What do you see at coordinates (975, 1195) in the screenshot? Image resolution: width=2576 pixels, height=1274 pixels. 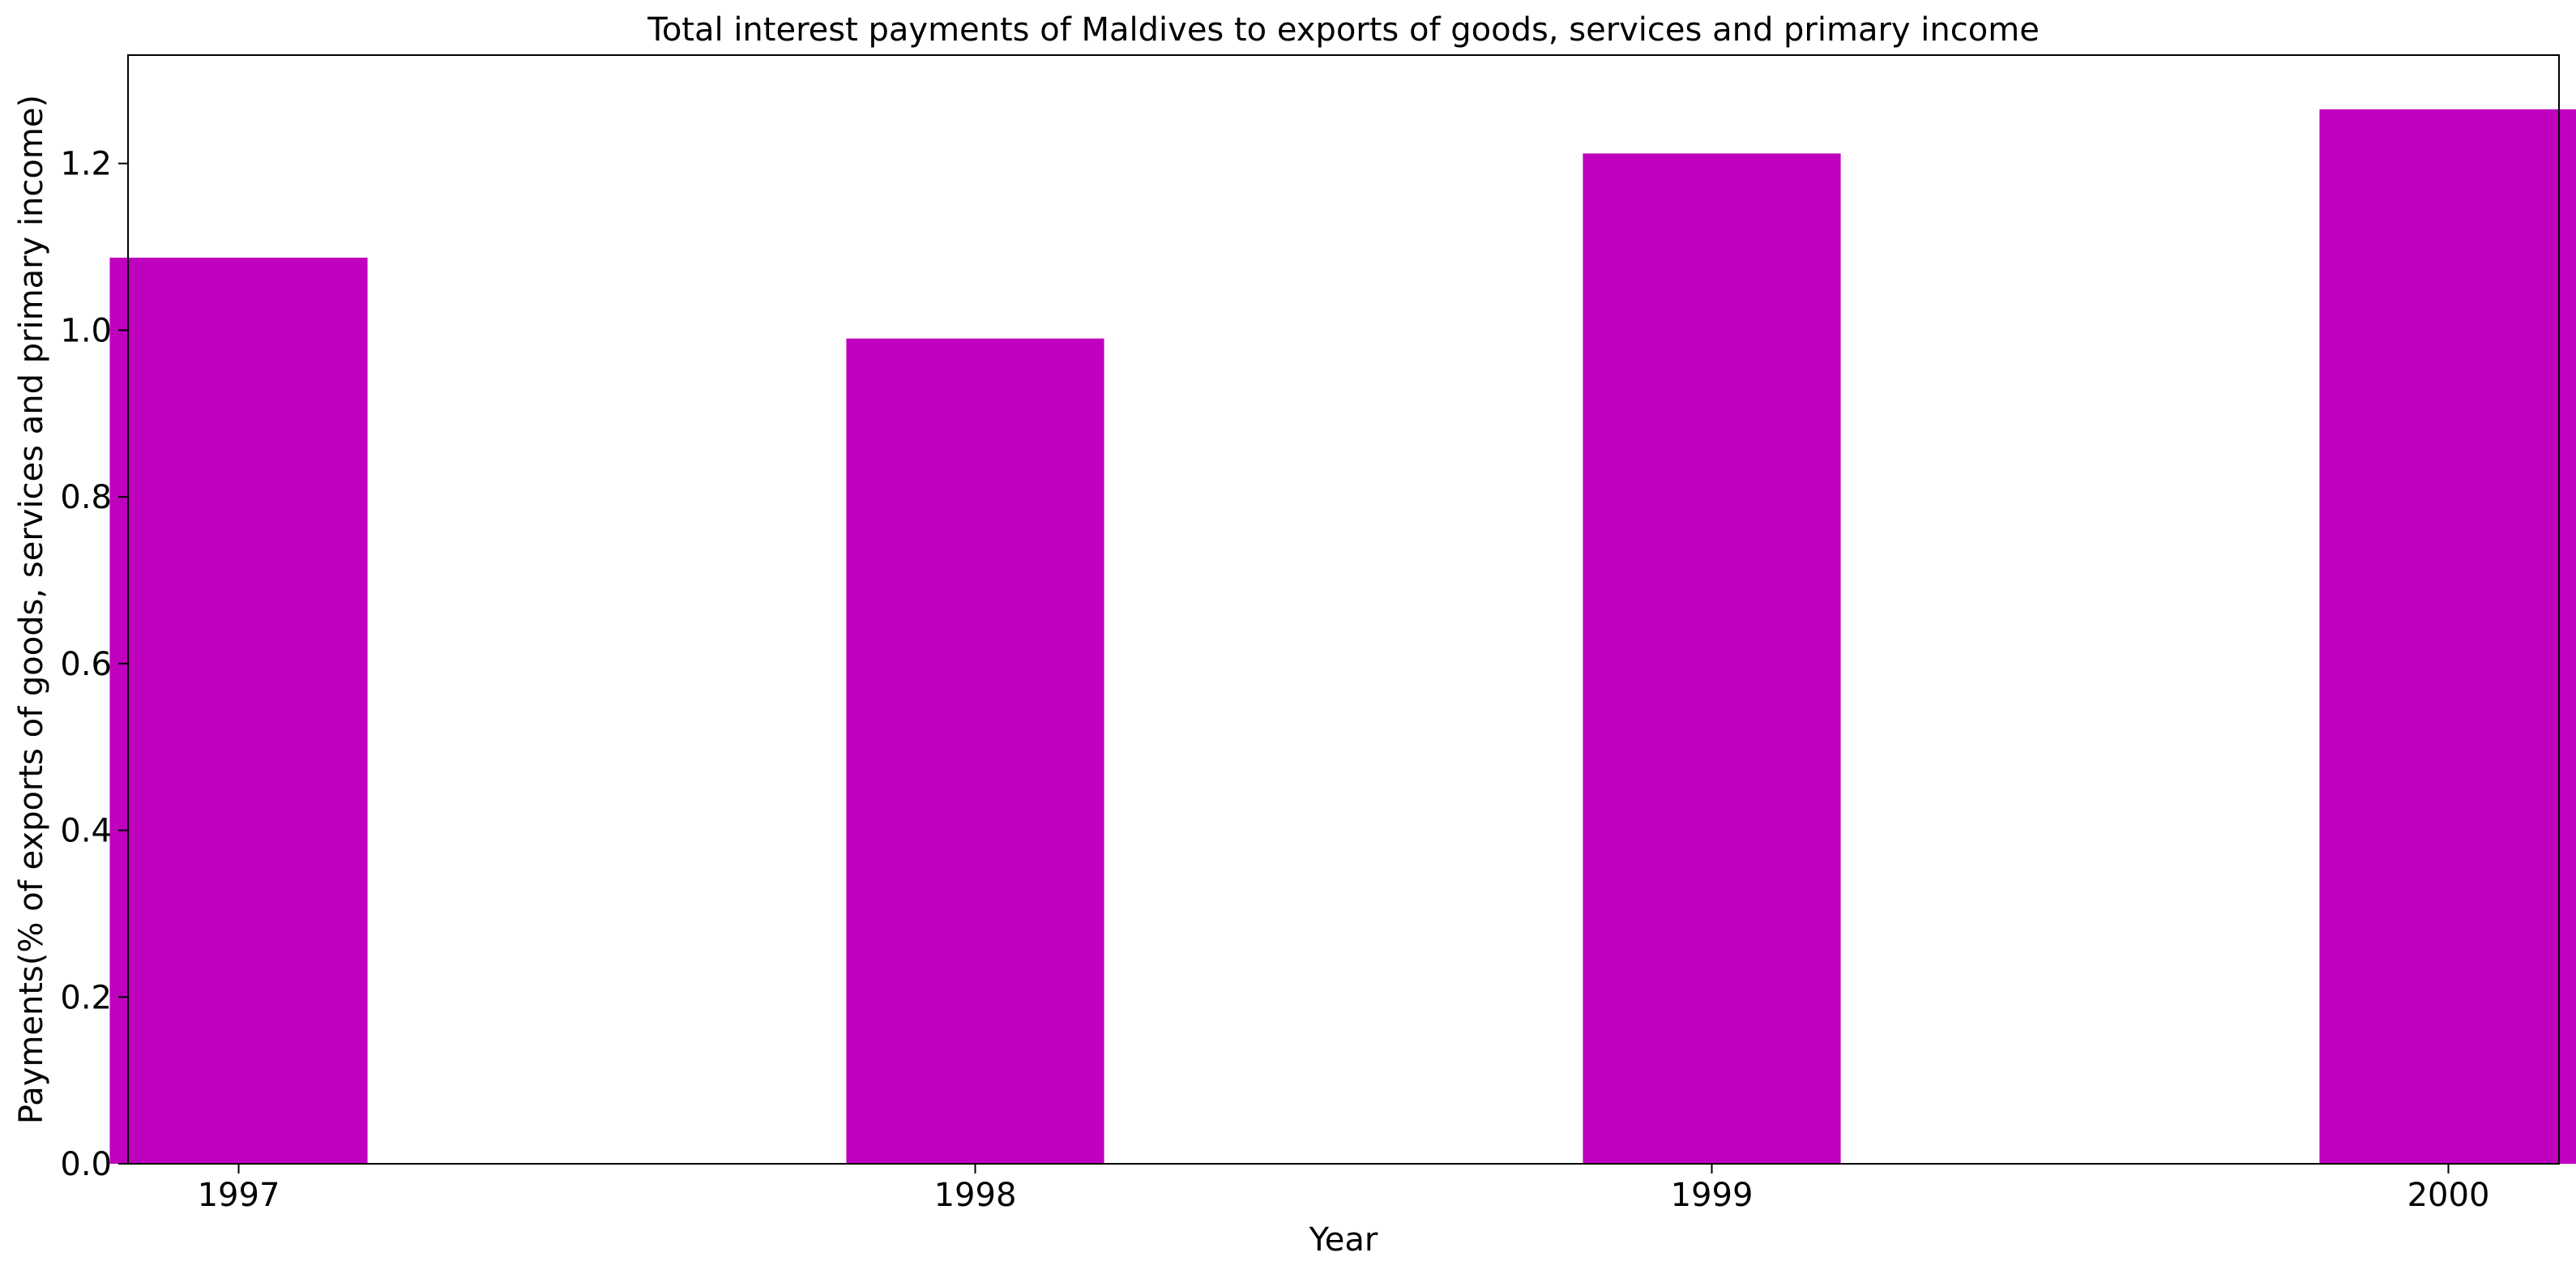 I see `x-tick-label: 1998` at bounding box center [975, 1195].